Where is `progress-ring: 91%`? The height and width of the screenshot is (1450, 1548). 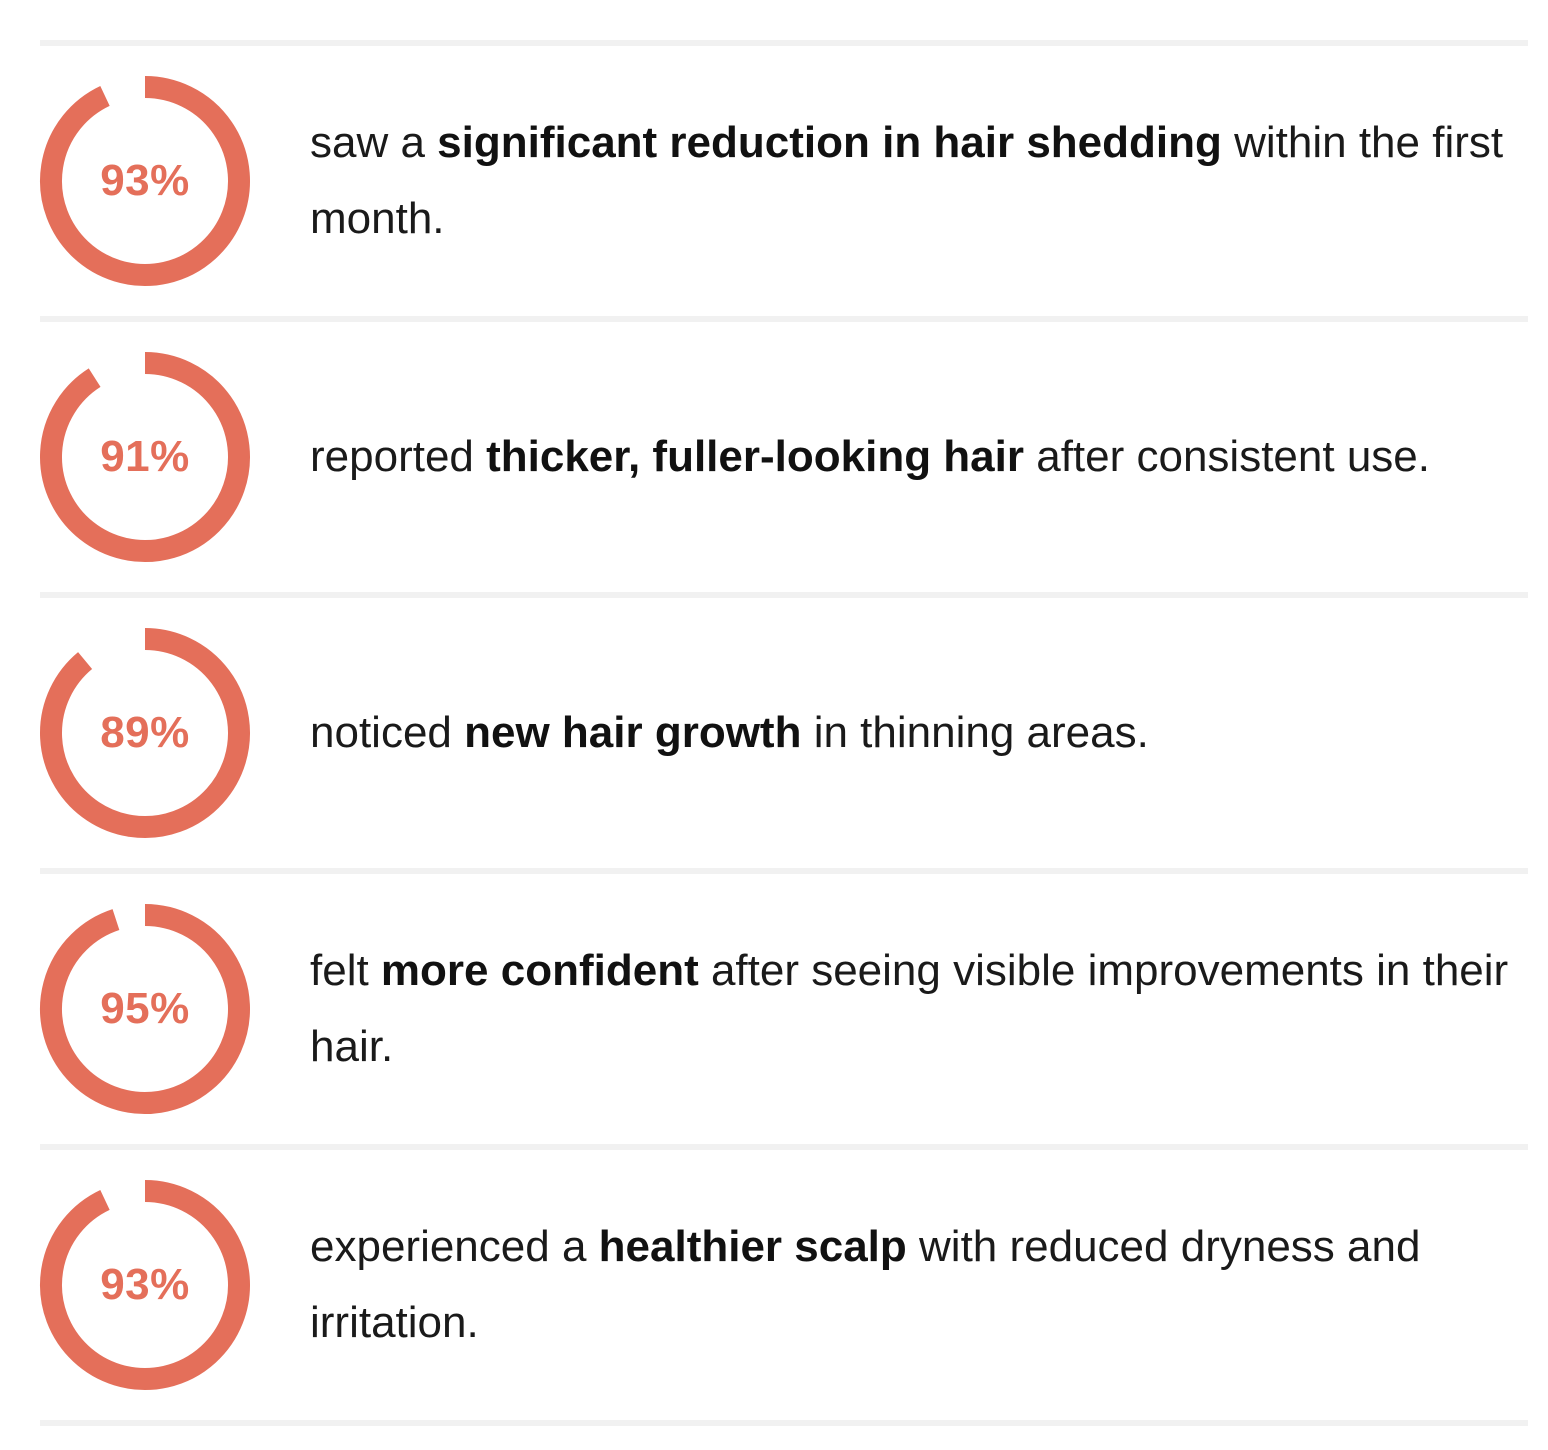 progress-ring: 91% is located at coordinates (145, 457).